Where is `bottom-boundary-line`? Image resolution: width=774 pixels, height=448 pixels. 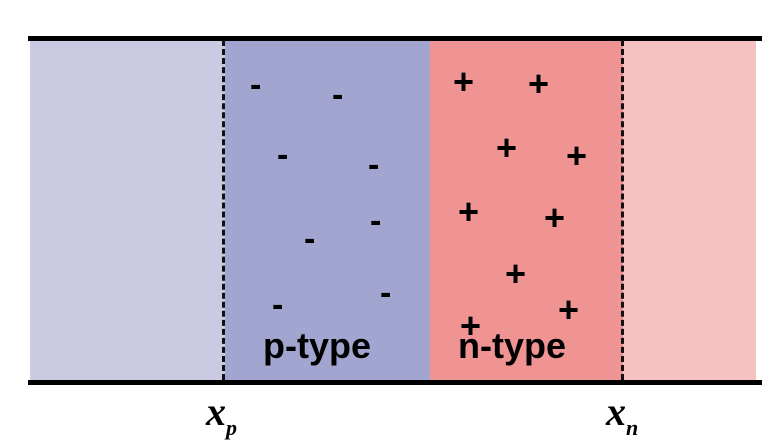 bottom-boundary-line is located at coordinates (395, 382).